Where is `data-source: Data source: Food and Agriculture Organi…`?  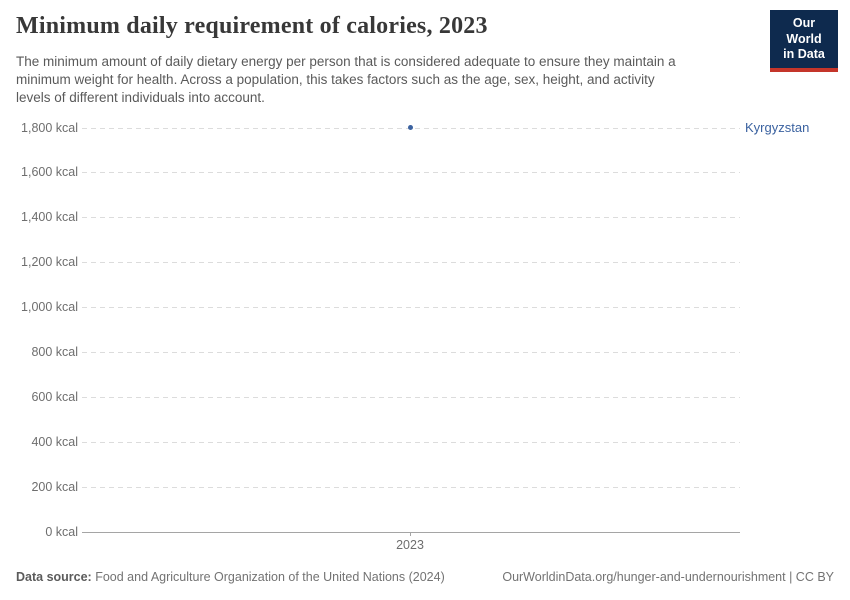 data-source: Data source: Food and Agriculture Organi… is located at coordinates (230, 577).